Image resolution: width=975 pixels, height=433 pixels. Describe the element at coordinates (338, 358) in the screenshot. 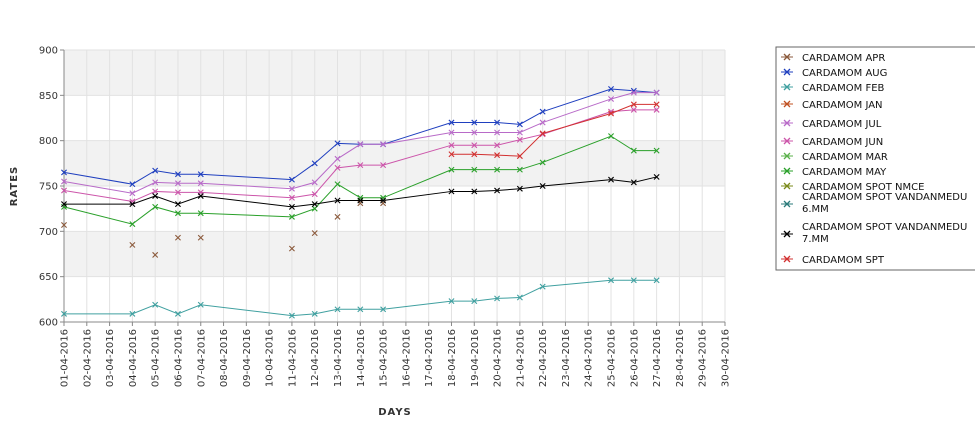

I see `x-tick-label: 13-04-2016` at that location.